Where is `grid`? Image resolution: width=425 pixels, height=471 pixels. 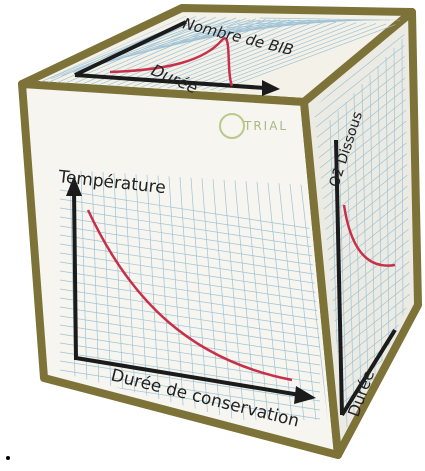
grid is located at coordinates (220, 55).